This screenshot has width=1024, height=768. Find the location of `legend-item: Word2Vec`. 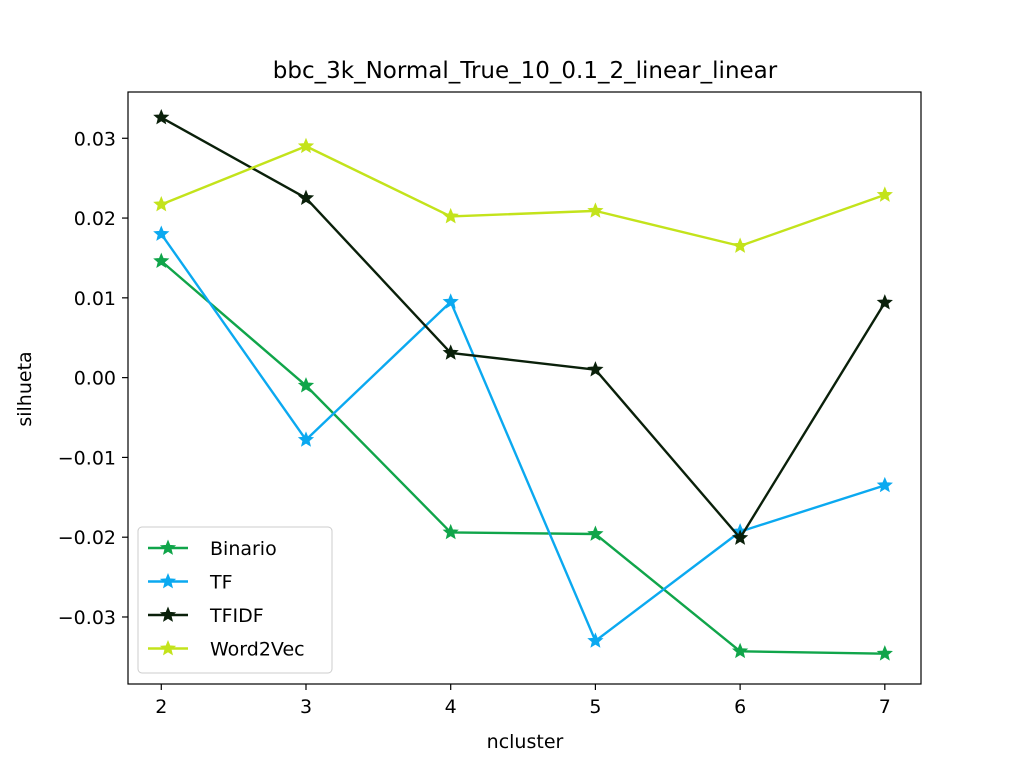

legend-item: Word2Vec is located at coordinates (226, 650).